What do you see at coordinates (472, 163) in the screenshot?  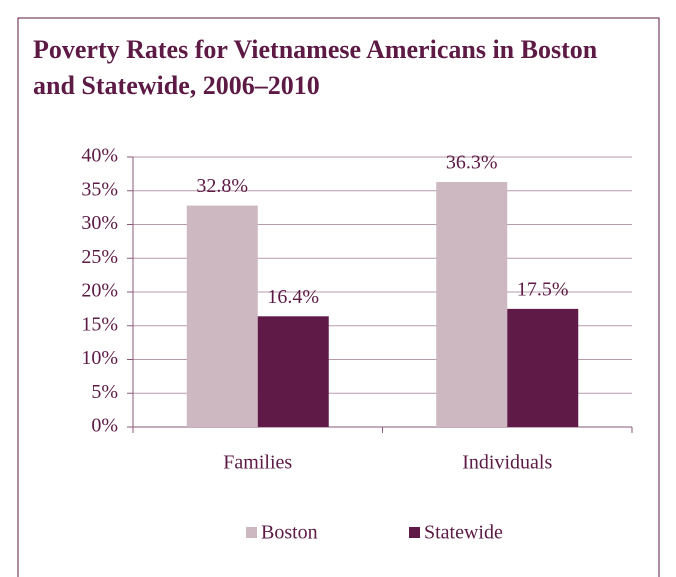 I see `value-label: 36.3%` at bounding box center [472, 163].